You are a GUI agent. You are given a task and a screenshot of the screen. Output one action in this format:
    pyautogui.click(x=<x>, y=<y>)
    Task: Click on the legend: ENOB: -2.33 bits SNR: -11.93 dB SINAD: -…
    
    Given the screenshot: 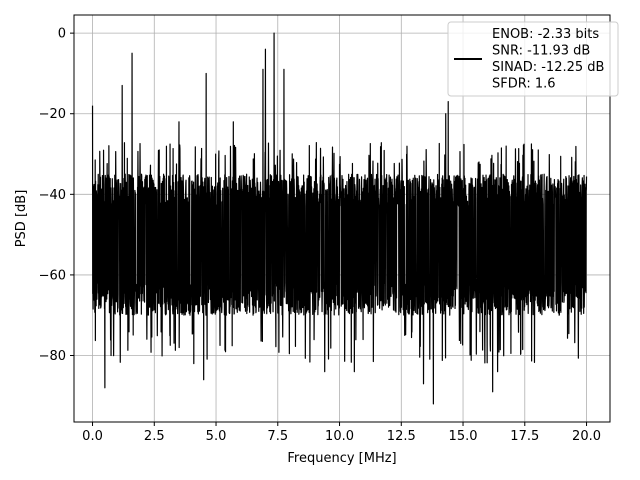 What is the action you would take?
    pyautogui.click(x=533, y=59)
    